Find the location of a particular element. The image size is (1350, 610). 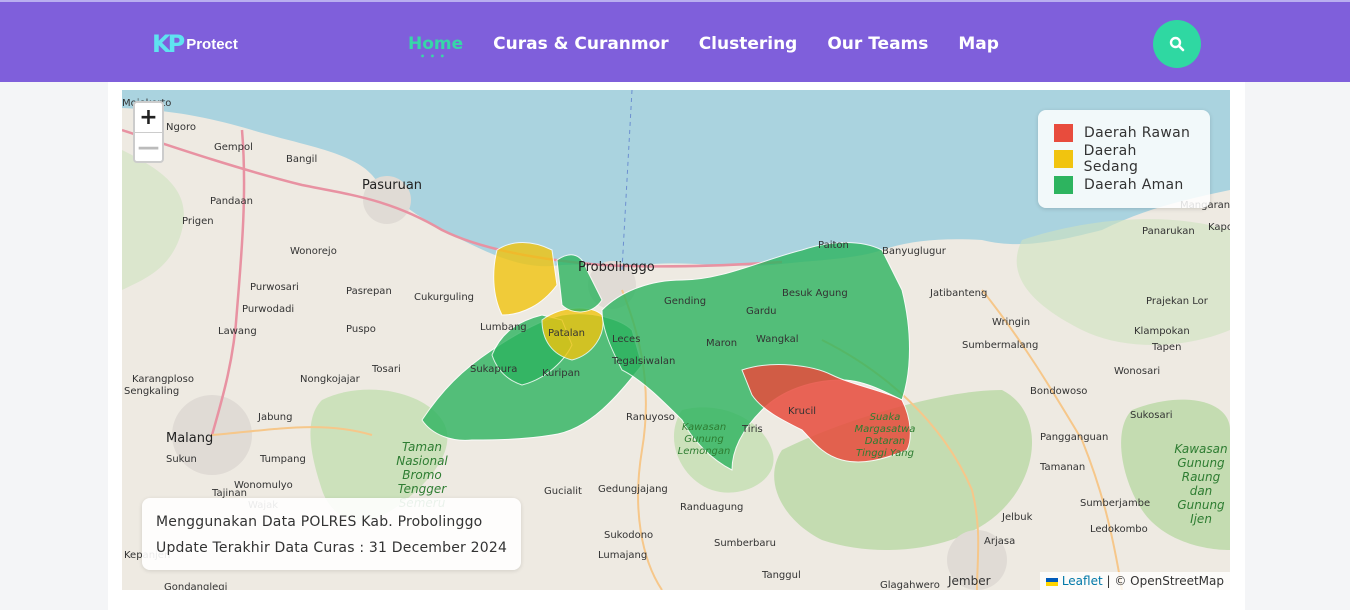

map-label: Randuagung is located at coordinates (712, 507).